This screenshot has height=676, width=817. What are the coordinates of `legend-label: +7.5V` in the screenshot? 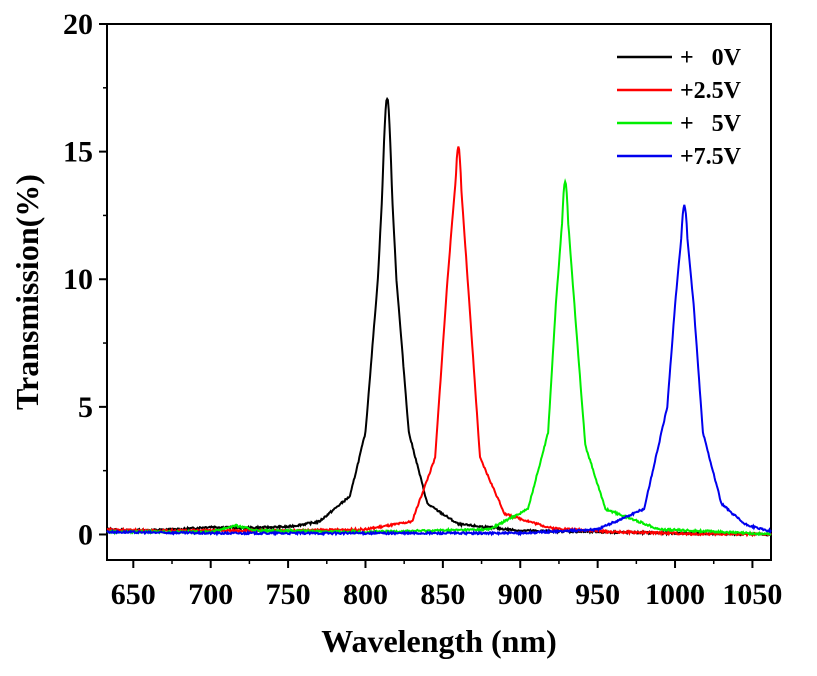 It's located at (711, 157).